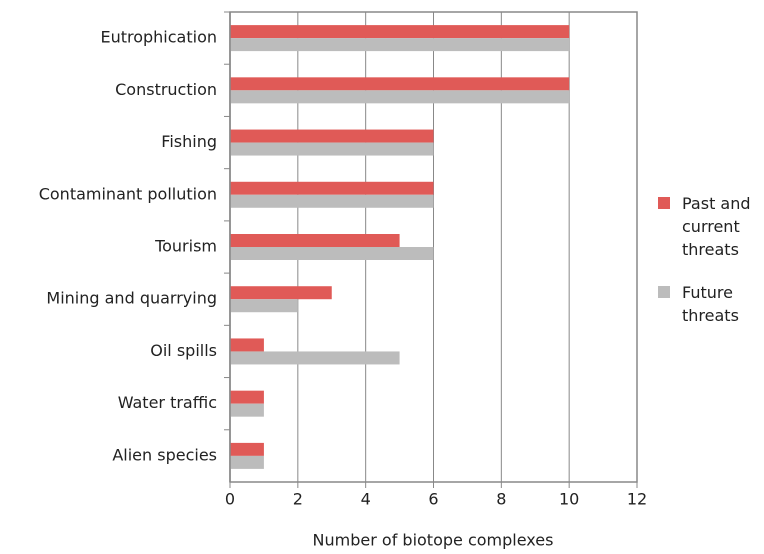 The width and height of the screenshot is (764, 554). What do you see at coordinates (366, 499) in the screenshot?
I see `x-tick-label: 4` at bounding box center [366, 499].